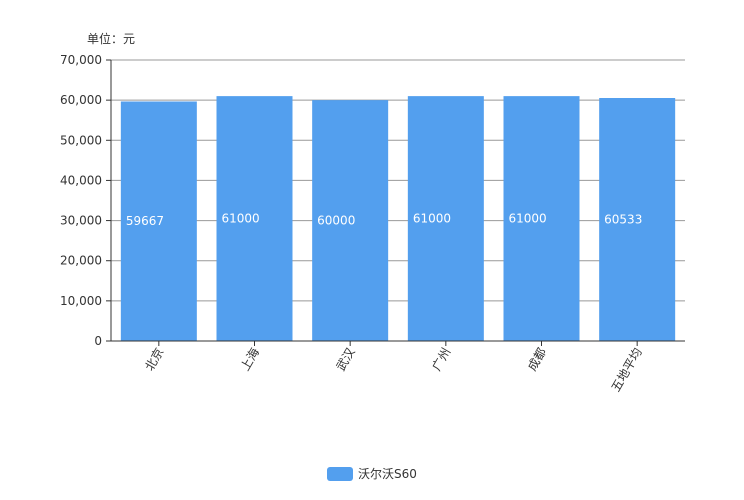  What do you see at coordinates (537, 360) in the screenshot?
I see `category-label: 成都` at bounding box center [537, 360].